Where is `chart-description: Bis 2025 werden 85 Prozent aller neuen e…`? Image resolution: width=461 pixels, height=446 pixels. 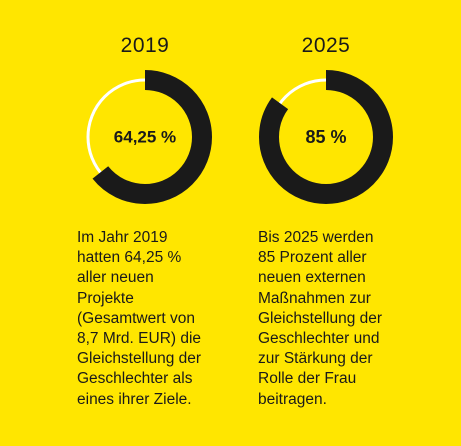 chart-description: Bis 2025 werden 85 Prozent aller neuen e… is located at coordinates (320, 318).